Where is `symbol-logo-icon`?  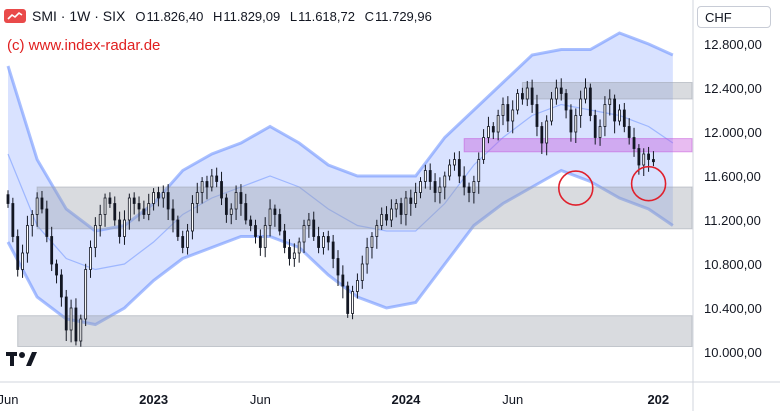
symbol-logo-icon is located at coordinates (15, 16).